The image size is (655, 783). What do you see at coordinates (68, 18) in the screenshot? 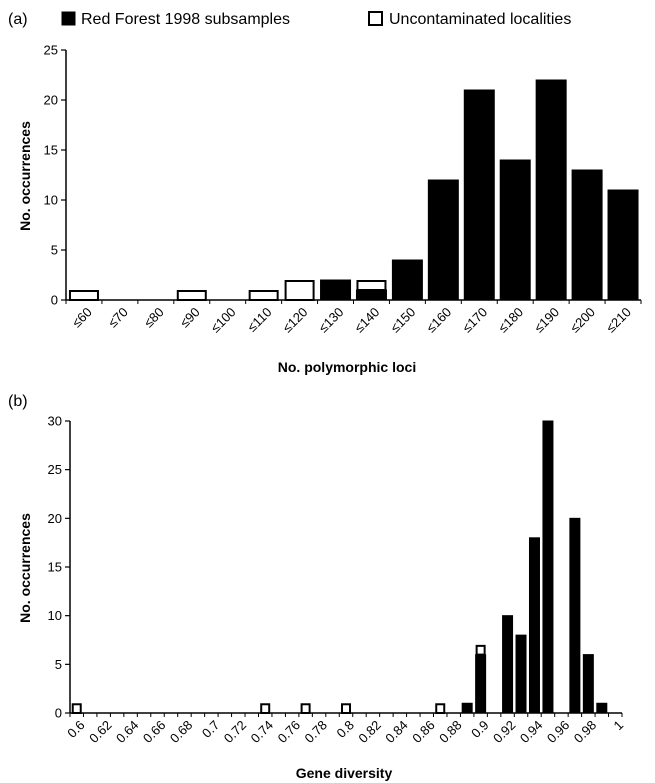
I see `legend-swatch-red-forest` at bounding box center [68, 18].